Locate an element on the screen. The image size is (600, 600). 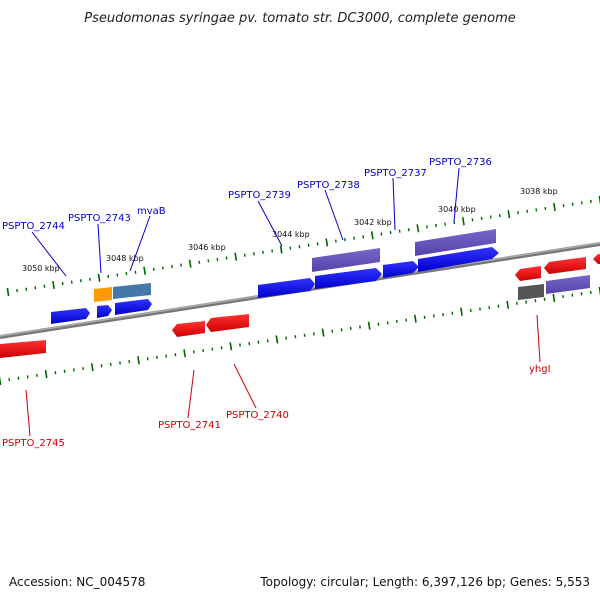
gene-label-pspto-2744: PSPTO_2744 is located at coordinates (33, 226).